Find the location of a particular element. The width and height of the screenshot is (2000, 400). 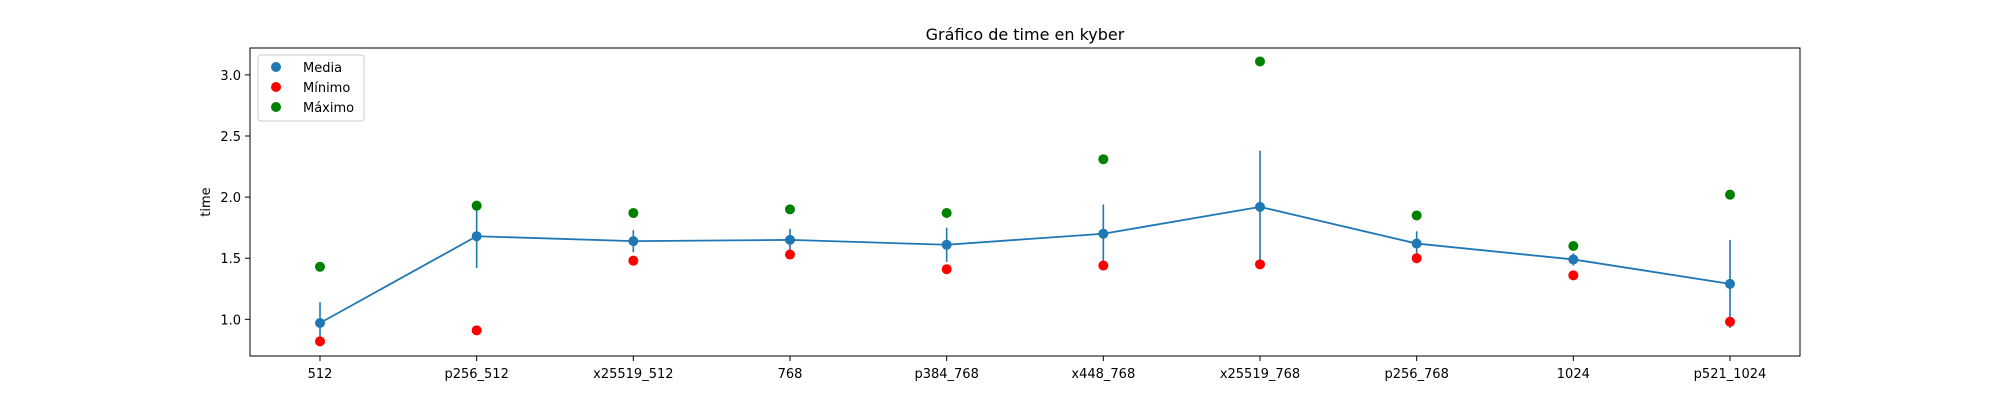

legend: Media Mínimo Máximo is located at coordinates (311, 88).